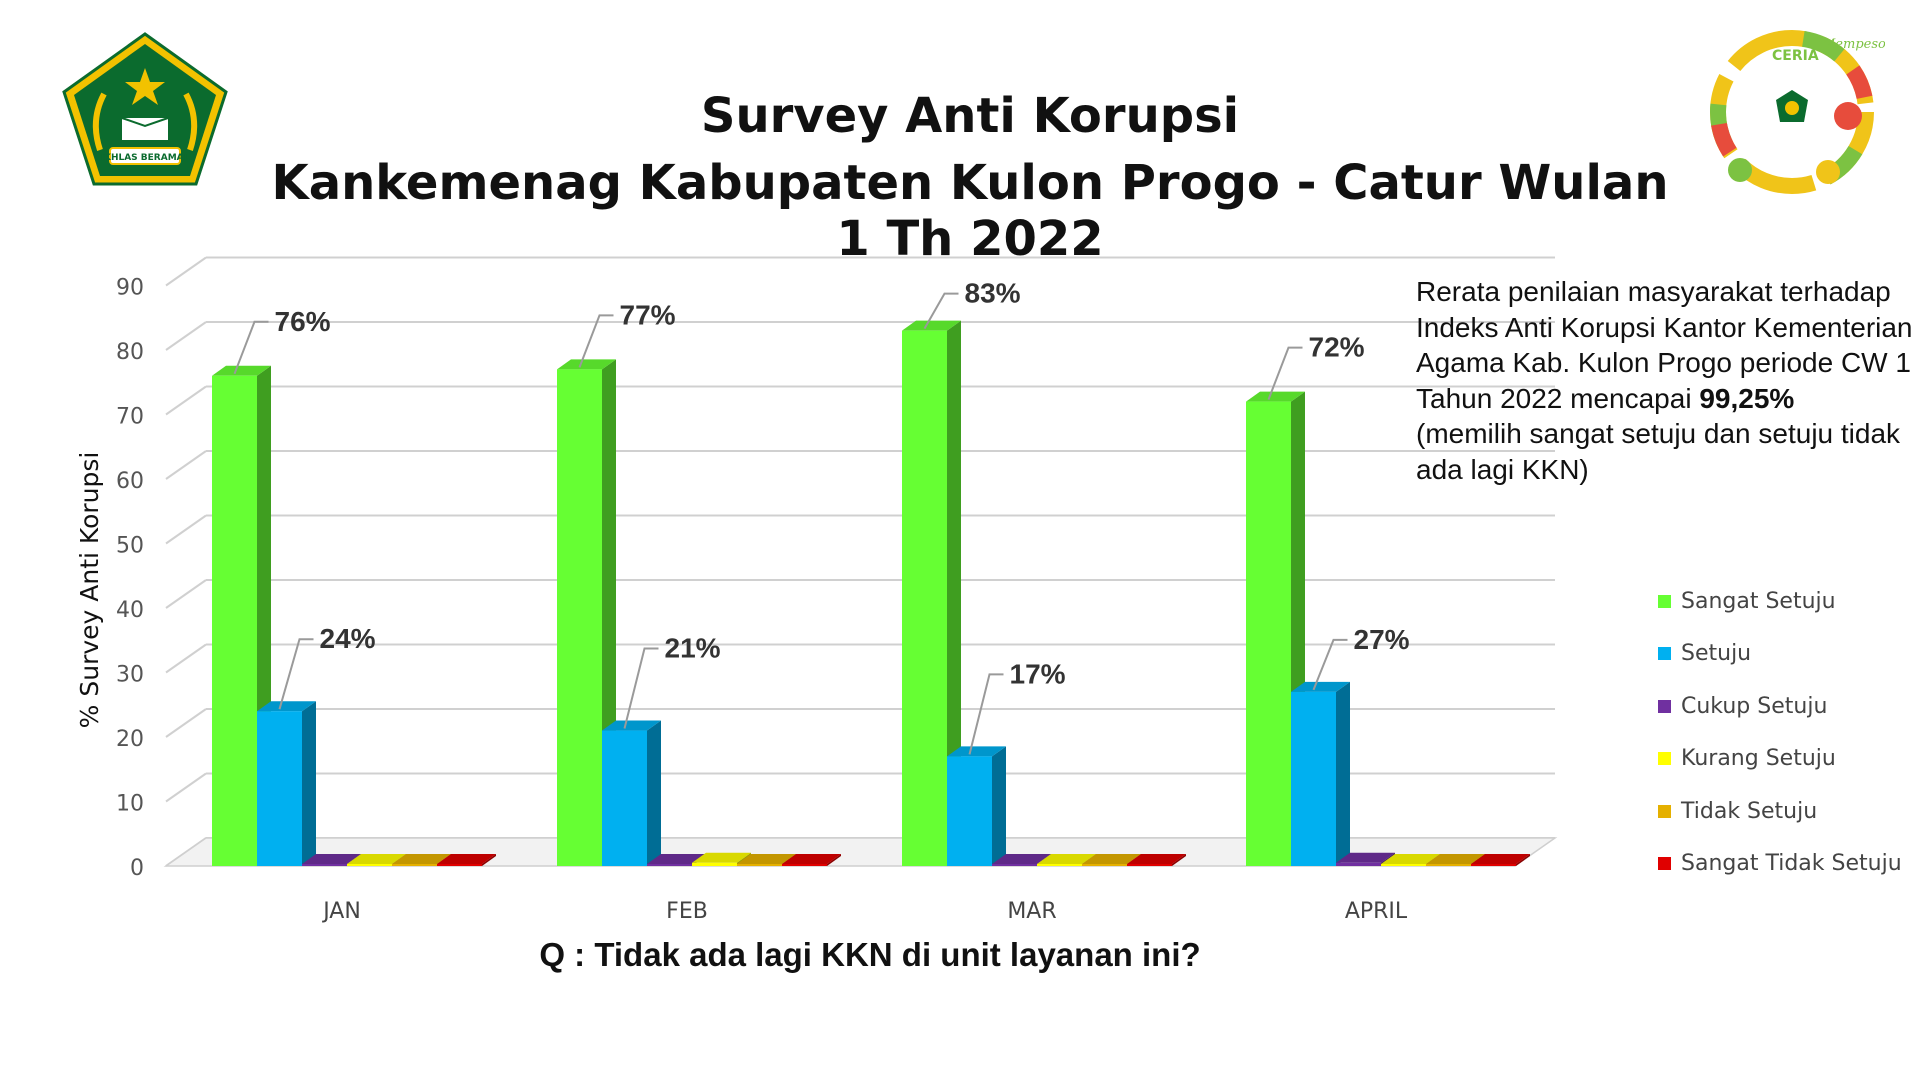  What do you see at coordinates (130, 288) in the screenshot?
I see `y-tick-label: 90` at bounding box center [130, 288].